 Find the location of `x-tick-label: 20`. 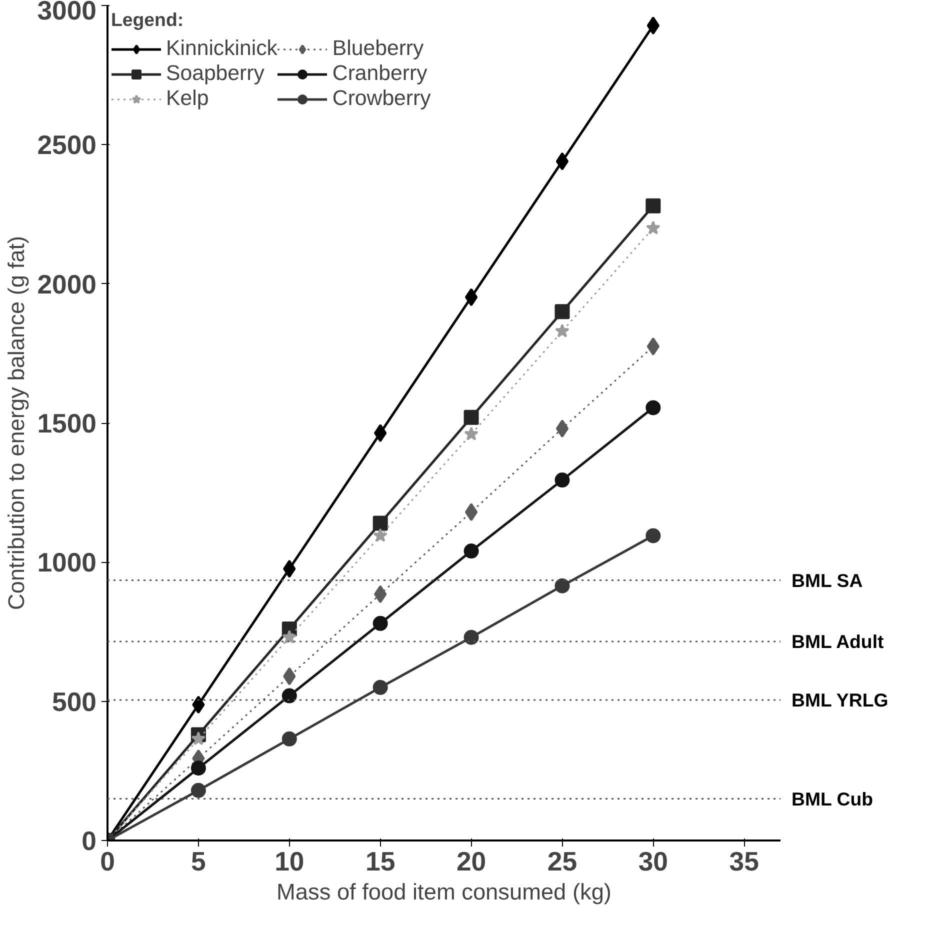

x-tick-label: 20 is located at coordinates (471, 861).